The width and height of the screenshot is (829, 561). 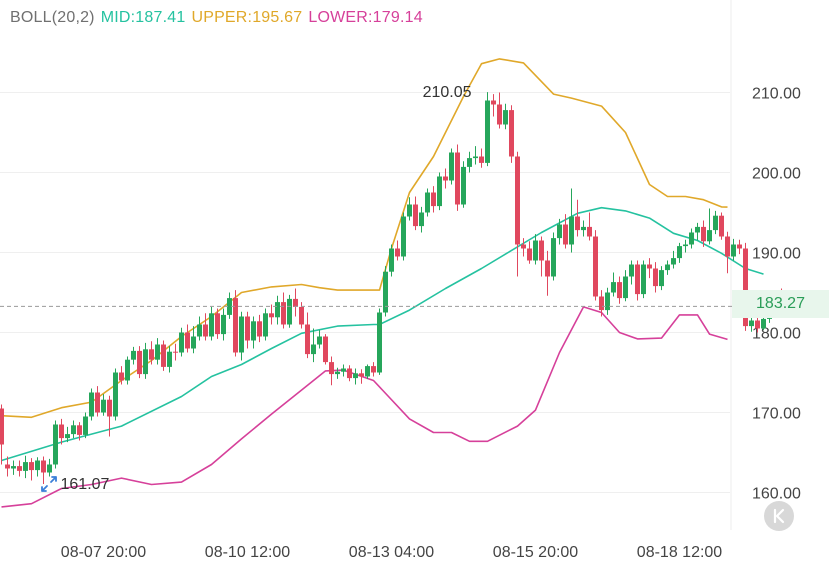 I want to click on x-tick-label: 08-18 12:00, so click(x=680, y=552).